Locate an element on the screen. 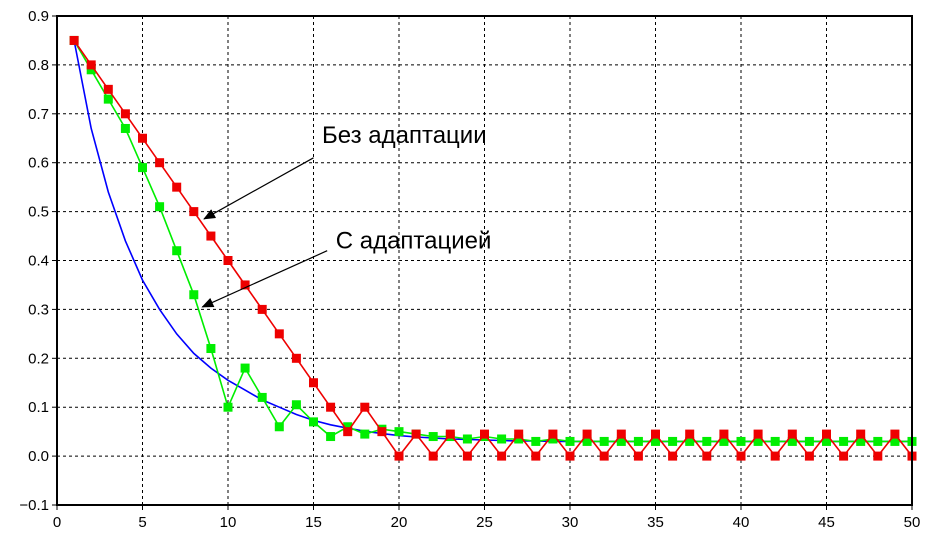  x-tick-label: 45 is located at coordinates (826, 522).